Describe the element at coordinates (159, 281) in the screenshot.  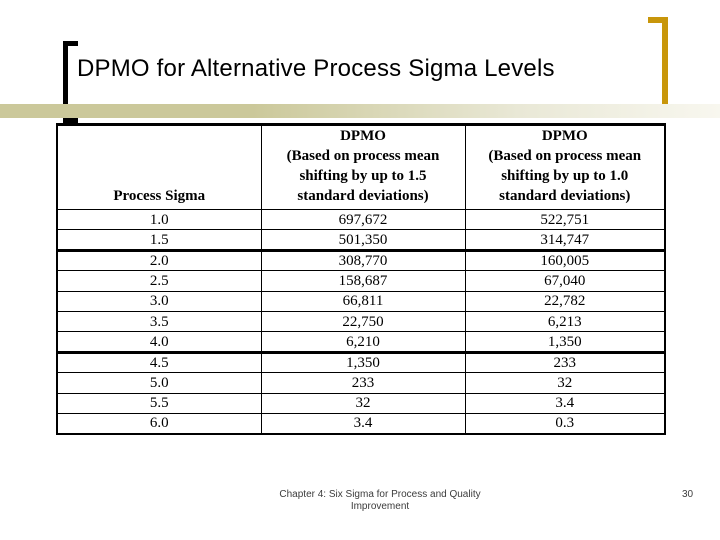
I see `cell-sigma: 2.5` at that location.